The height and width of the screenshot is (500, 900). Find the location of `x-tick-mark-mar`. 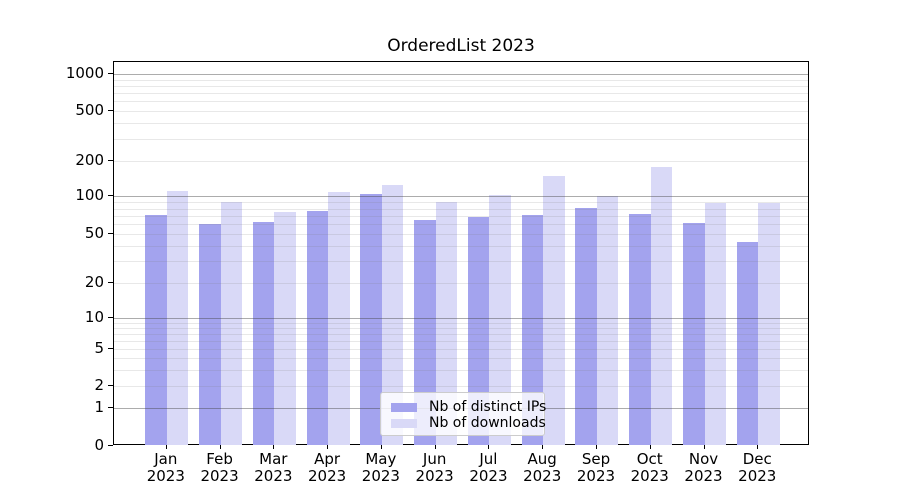

x-tick-mark-mar is located at coordinates (274, 447).